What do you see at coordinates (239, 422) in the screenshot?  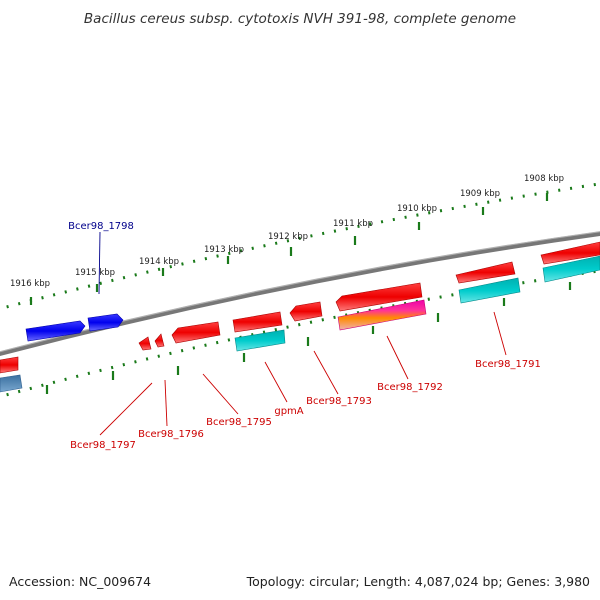 I see `gene-label-bcer98-1795: Bcer98_1795` at bounding box center [239, 422].